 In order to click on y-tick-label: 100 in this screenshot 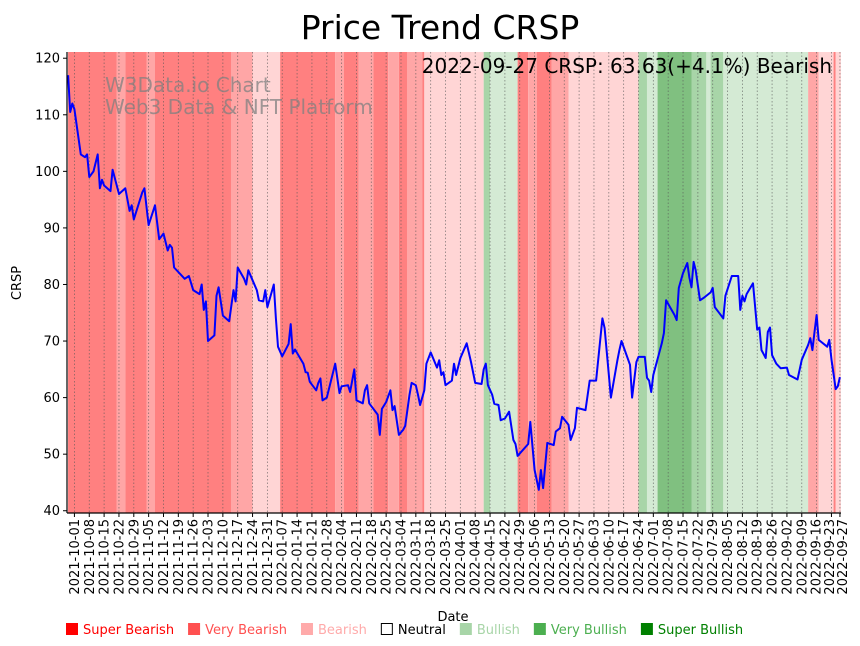, I will do `click(47, 172)`.